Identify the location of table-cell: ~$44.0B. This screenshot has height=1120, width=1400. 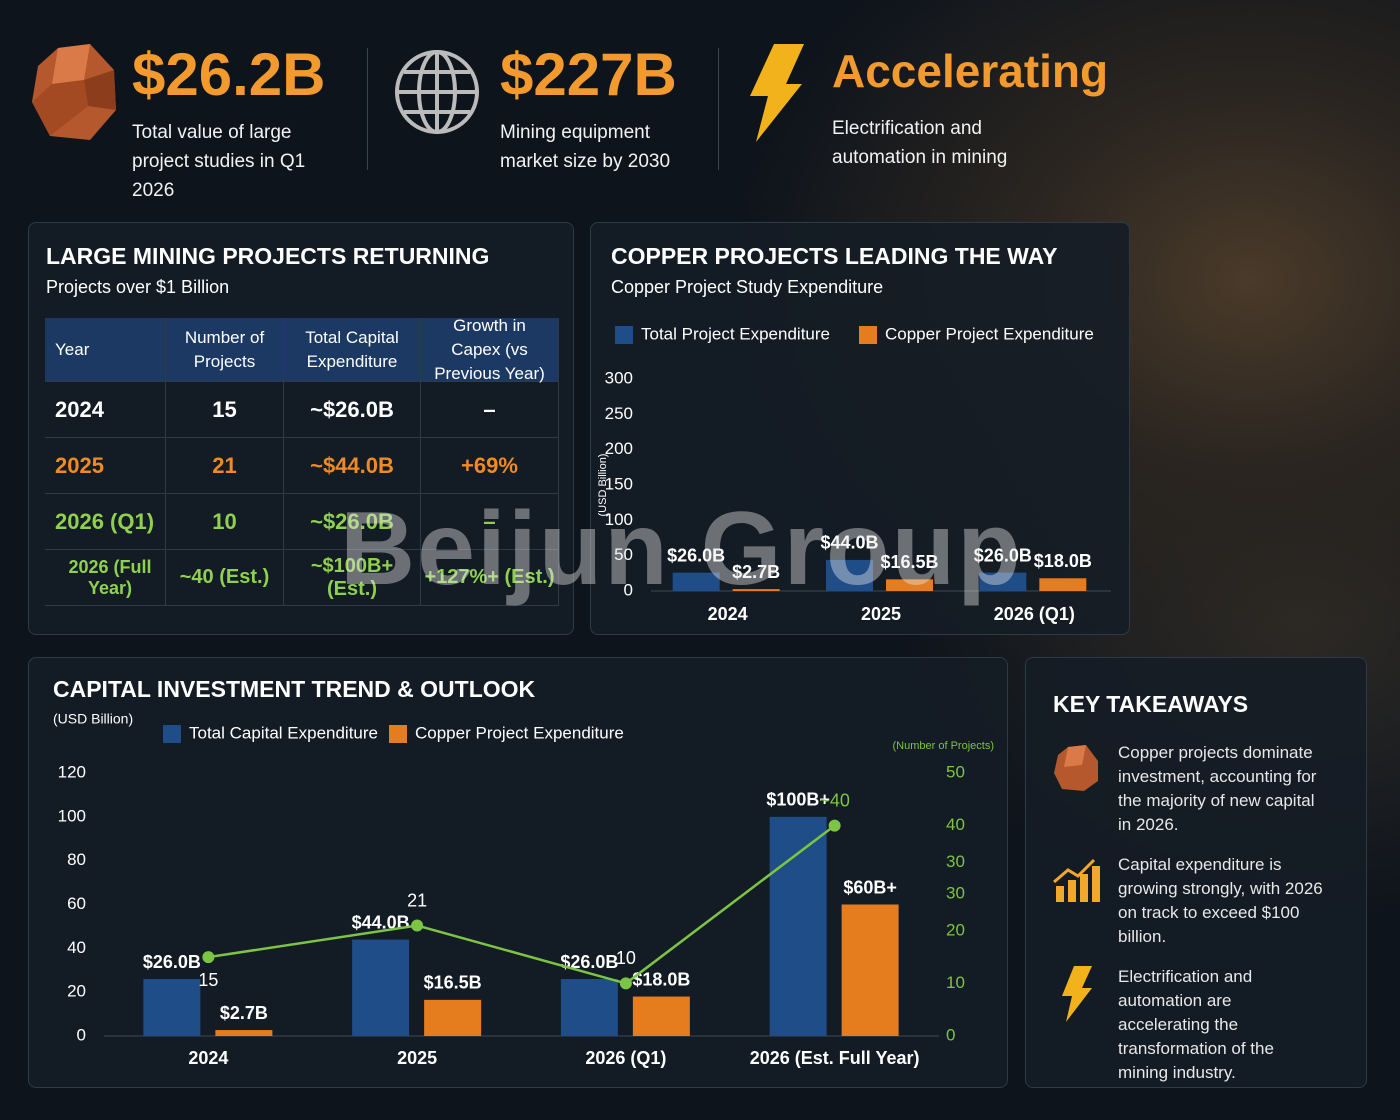
(352, 466).